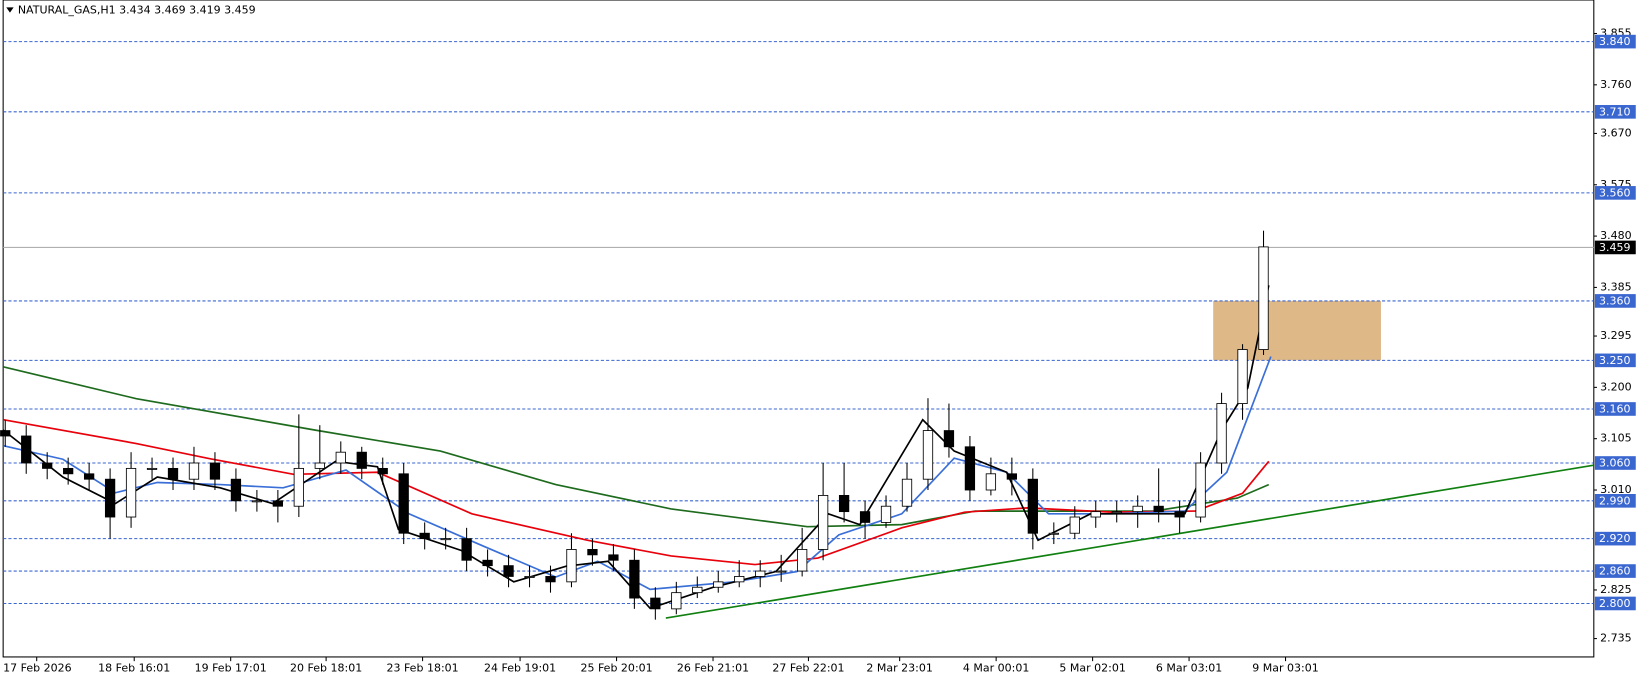 The image size is (1641, 680). I want to click on x-tick-label: 6 Mar 03:01, so click(1189, 667).